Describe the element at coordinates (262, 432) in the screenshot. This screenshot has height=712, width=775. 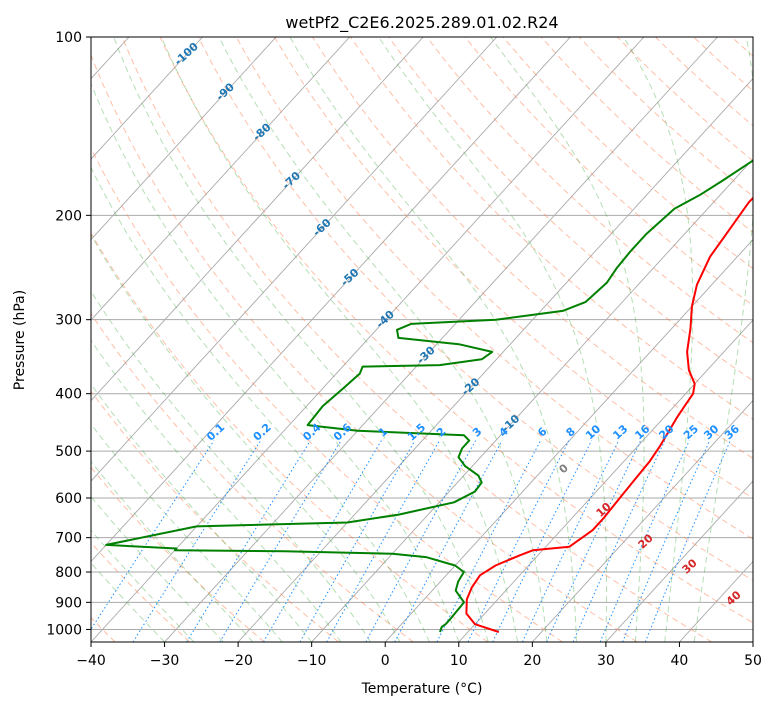
I see `mixing-ratio-label: 0.2` at that location.